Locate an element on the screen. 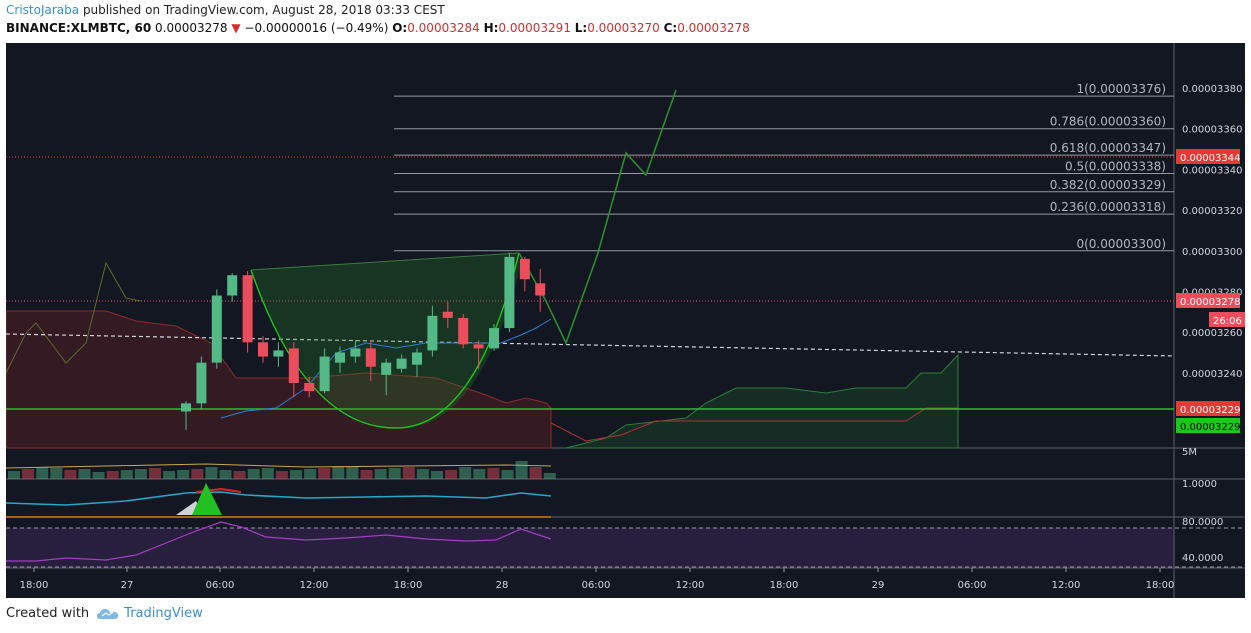 The width and height of the screenshot is (1251, 633). rsi-tick-label: 80.0000 is located at coordinates (1202, 522).